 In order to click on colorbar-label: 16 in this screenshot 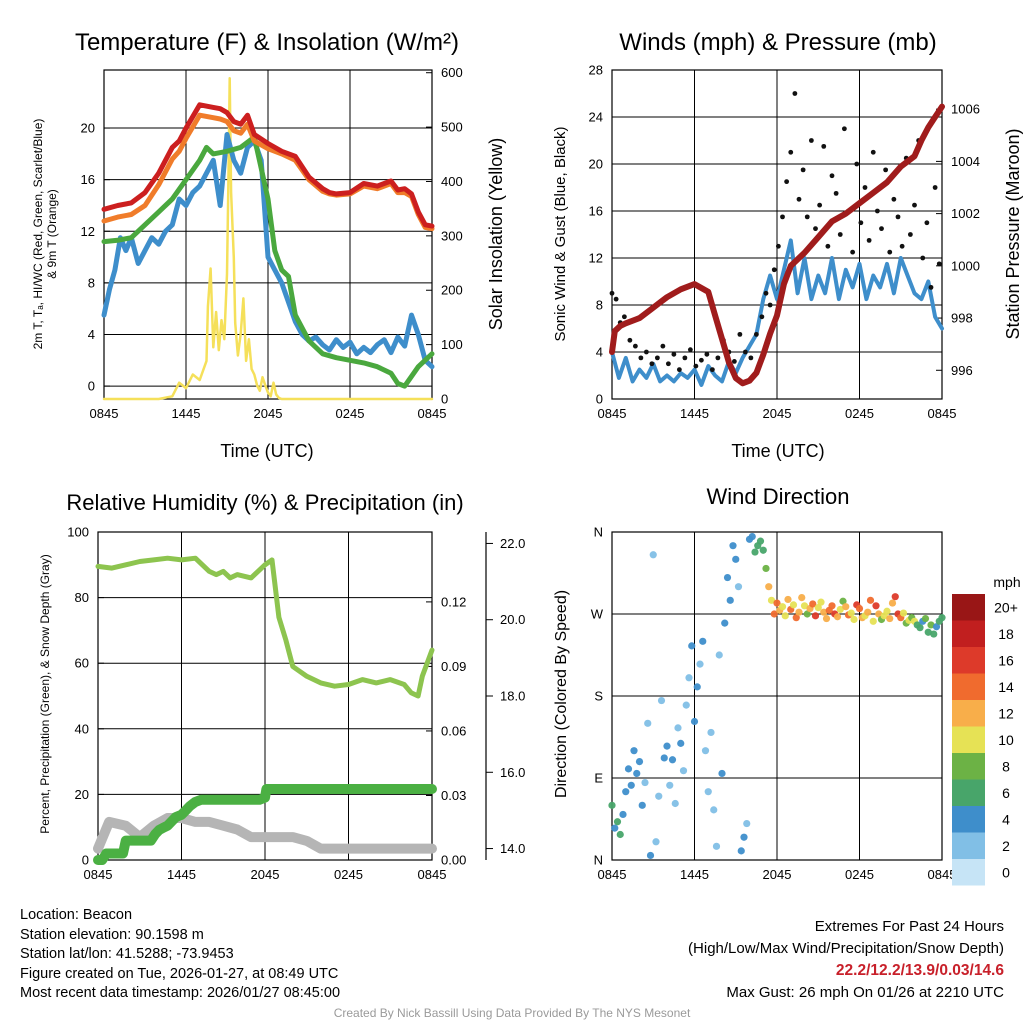, I will do `click(1006, 660)`.